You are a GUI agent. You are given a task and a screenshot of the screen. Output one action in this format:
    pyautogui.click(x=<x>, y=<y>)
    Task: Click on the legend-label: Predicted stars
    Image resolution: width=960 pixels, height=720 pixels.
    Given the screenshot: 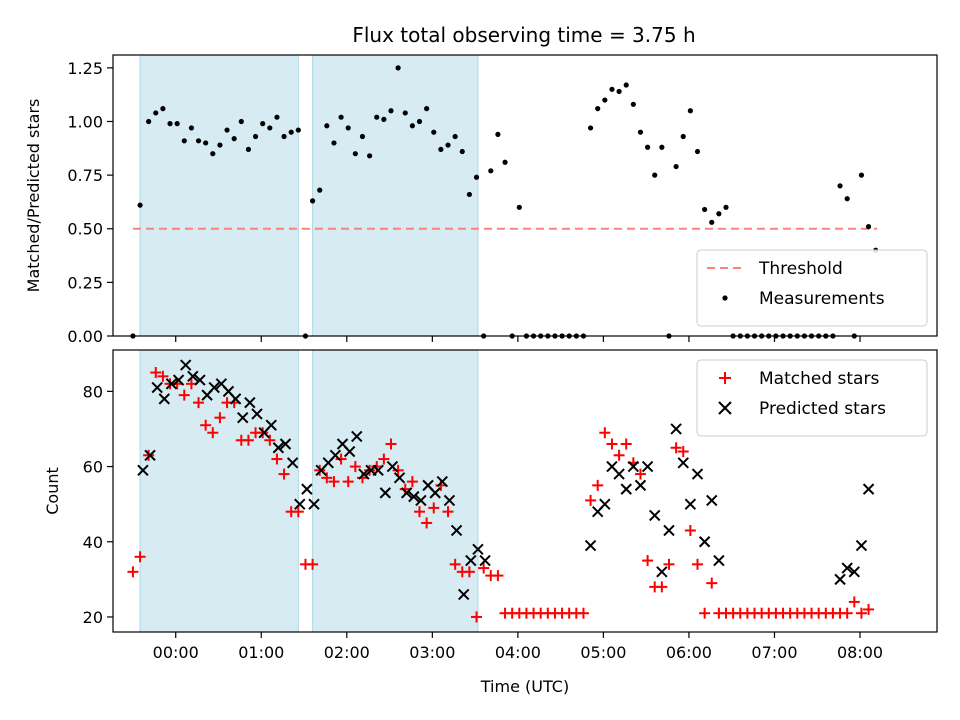 What is the action you would take?
    pyautogui.click(x=822, y=409)
    